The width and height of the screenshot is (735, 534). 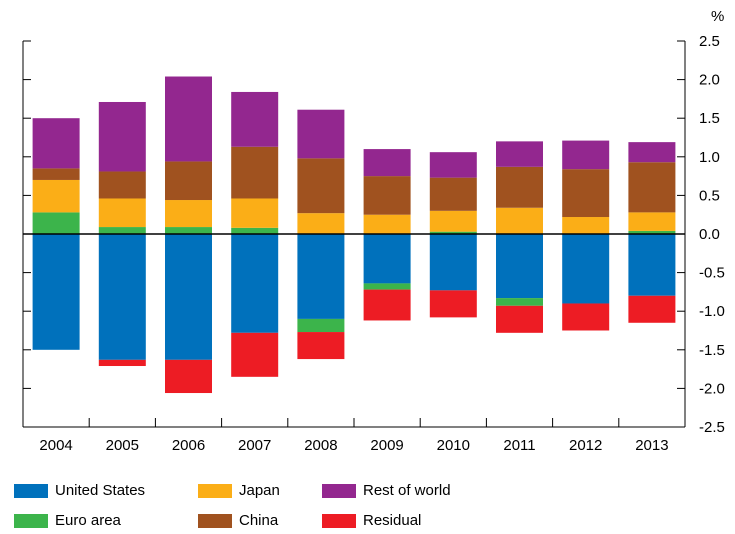 I want to click on bar-residual-2013, so click(x=652, y=309).